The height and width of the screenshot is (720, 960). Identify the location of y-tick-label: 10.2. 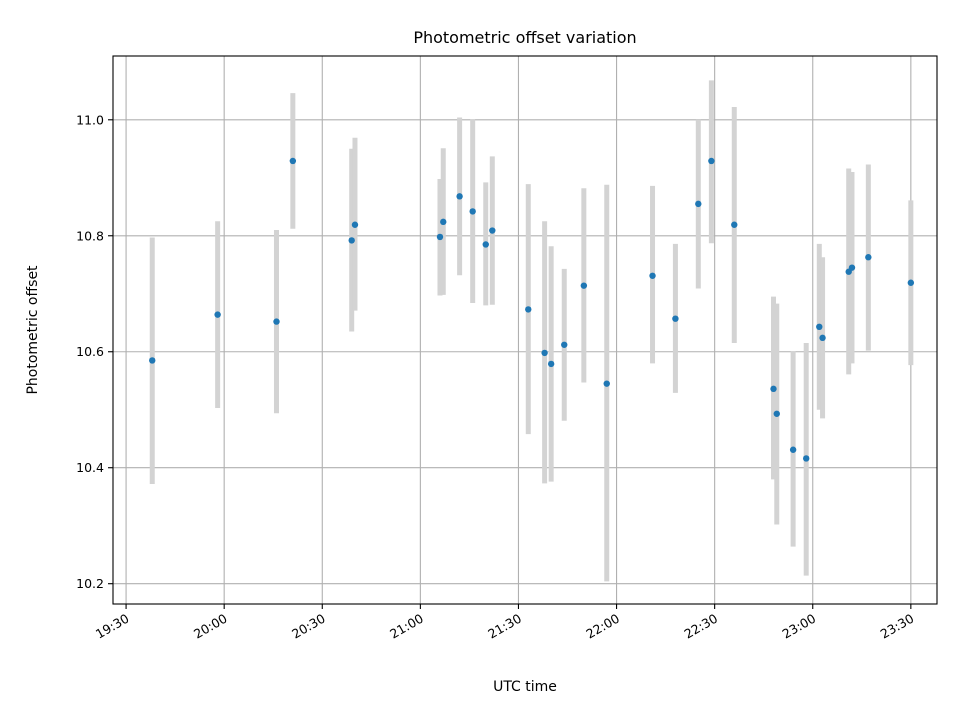
(90, 583).